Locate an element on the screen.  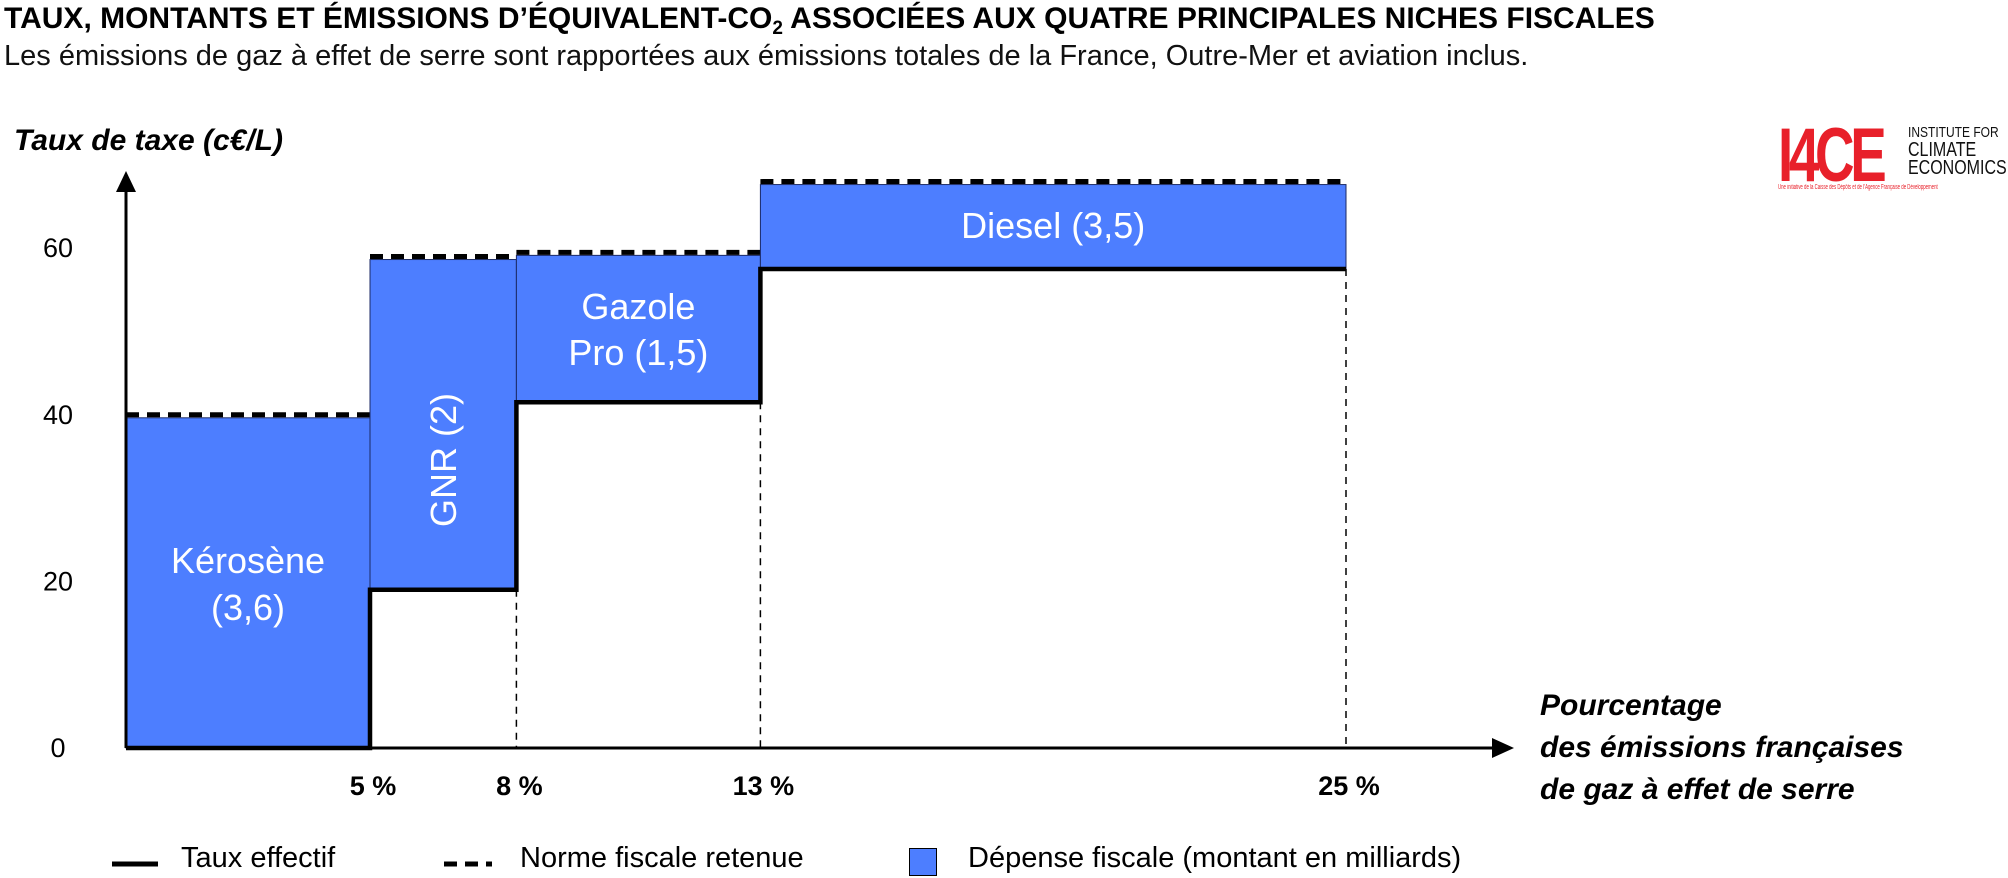
bar-label-diesel: Diesel (3,5) is located at coordinates (1053, 225).